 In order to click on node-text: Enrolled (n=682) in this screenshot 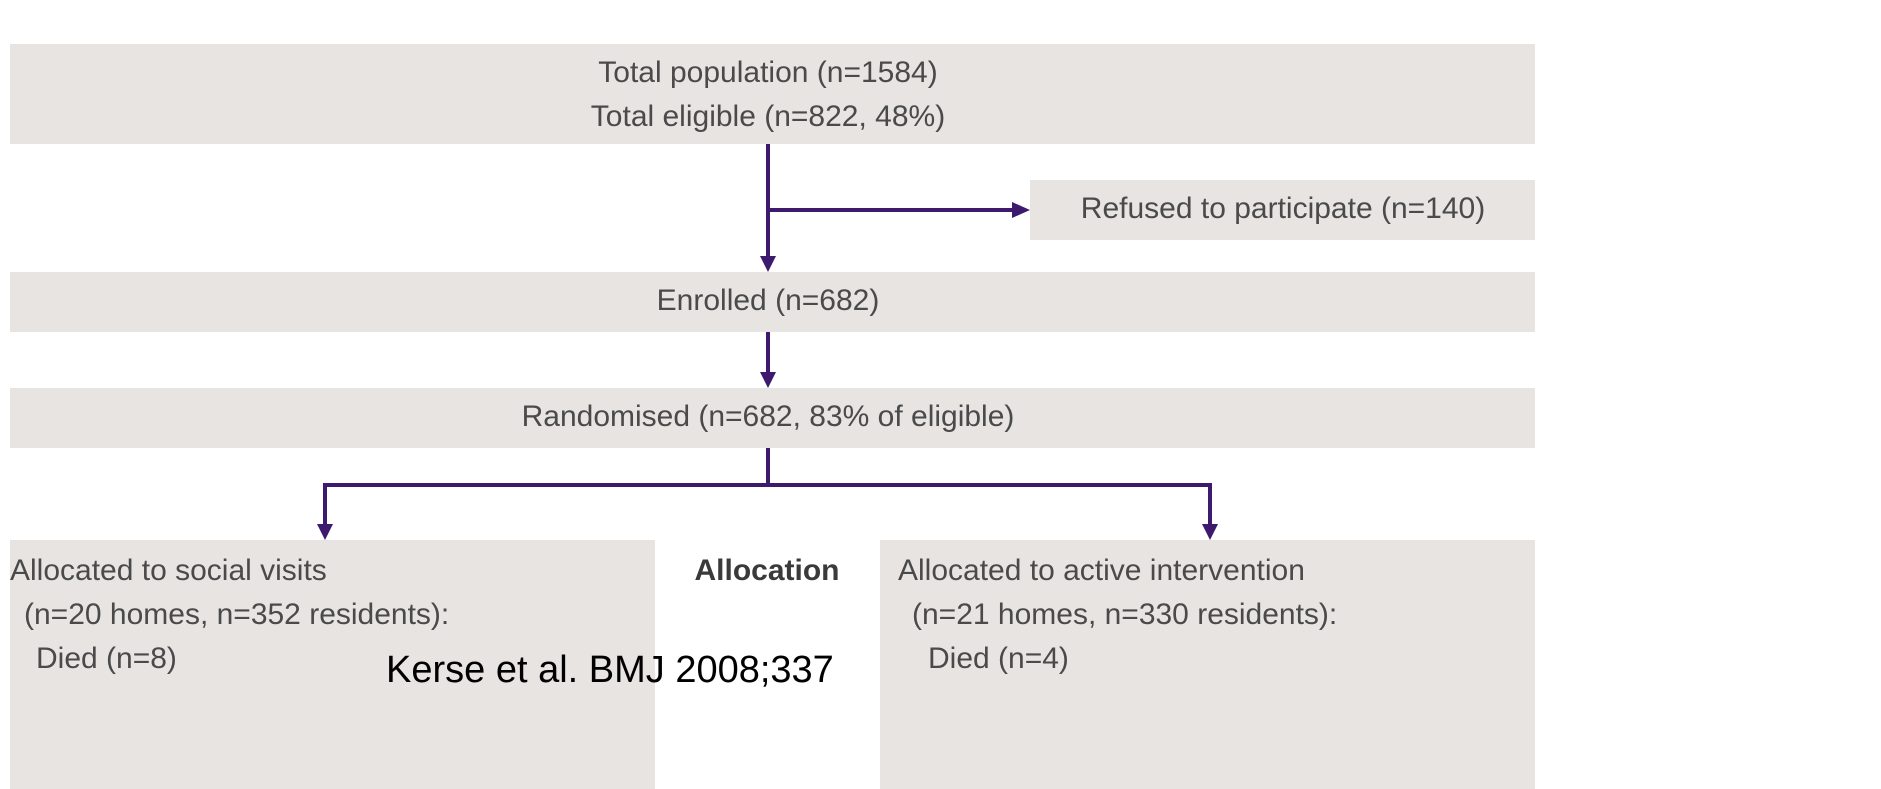, I will do `click(768, 300)`.